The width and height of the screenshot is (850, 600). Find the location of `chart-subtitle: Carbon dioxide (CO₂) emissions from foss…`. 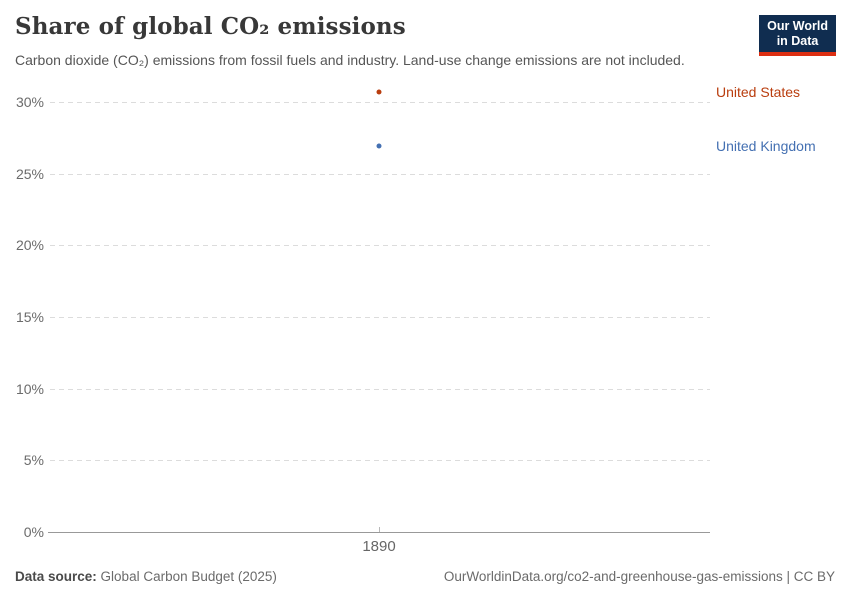

chart-subtitle: Carbon dioxide (CO₂) emissions from foss… is located at coordinates (350, 60).